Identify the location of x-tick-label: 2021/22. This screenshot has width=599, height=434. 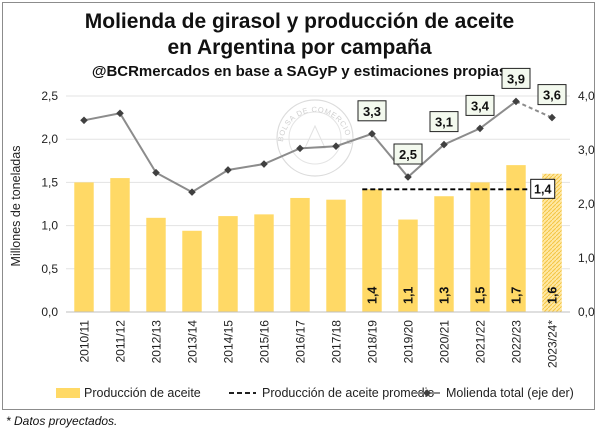
(481, 342).